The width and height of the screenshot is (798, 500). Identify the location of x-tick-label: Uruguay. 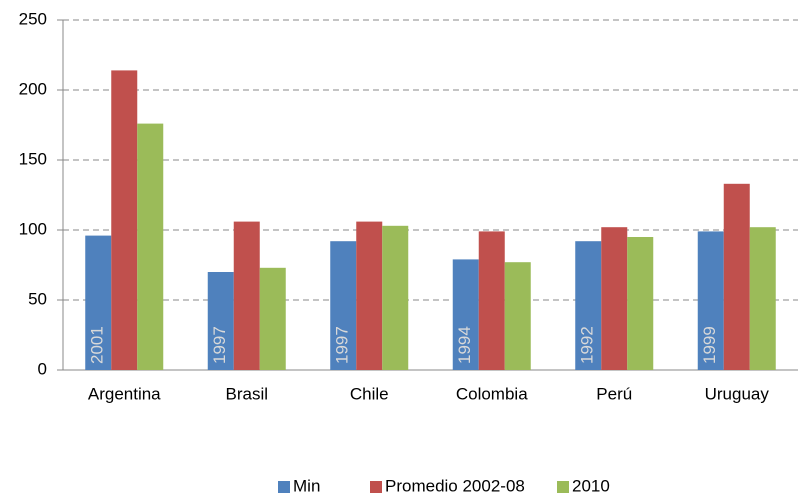
(737, 393).